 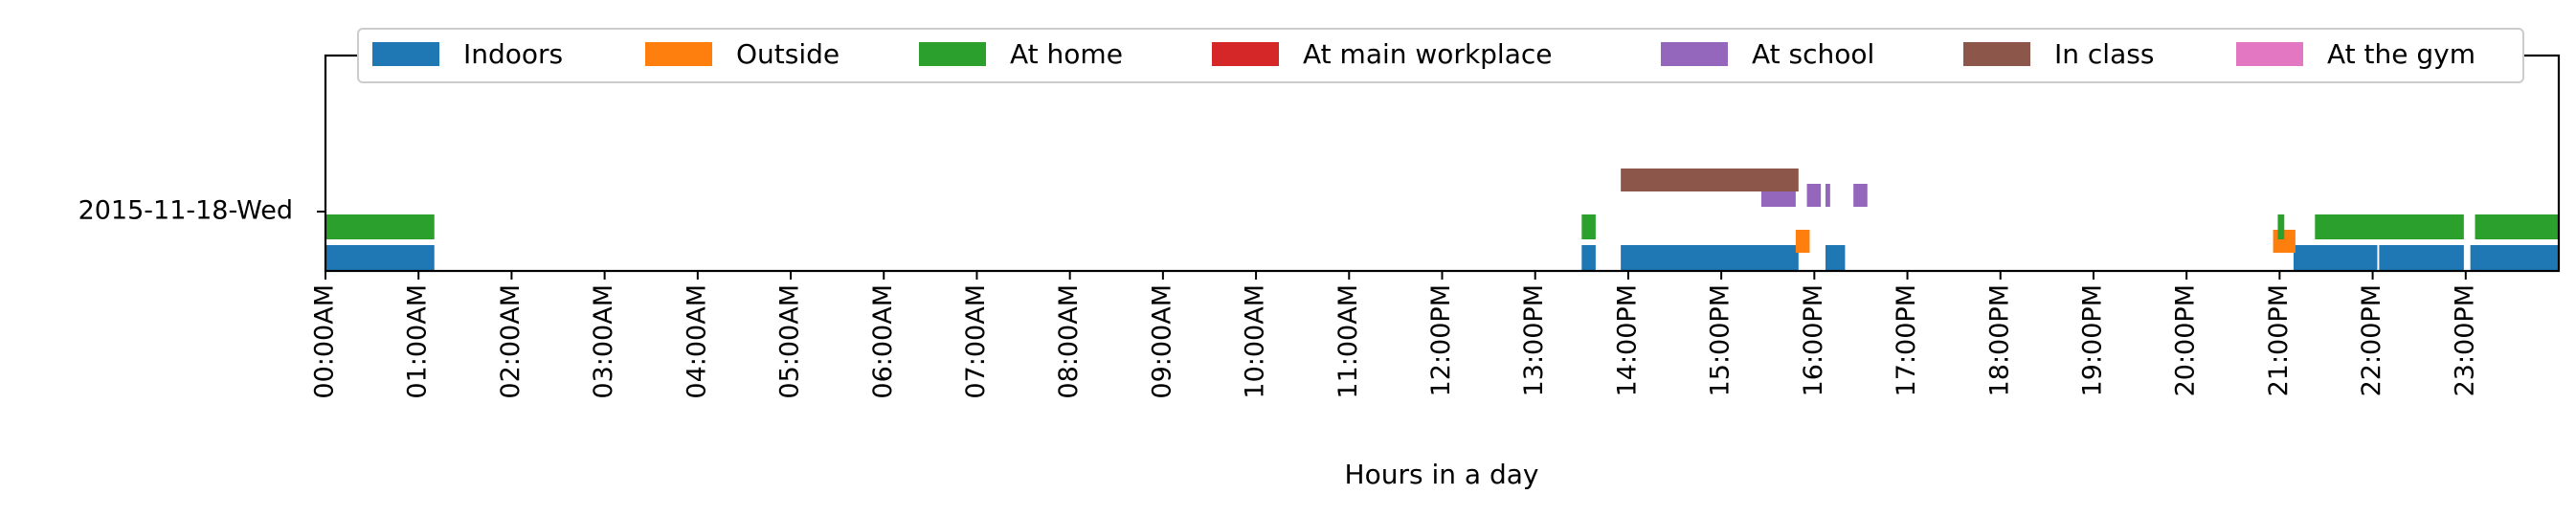 I want to click on x-tick-label: 16:00PM, so click(x=1814, y=340).